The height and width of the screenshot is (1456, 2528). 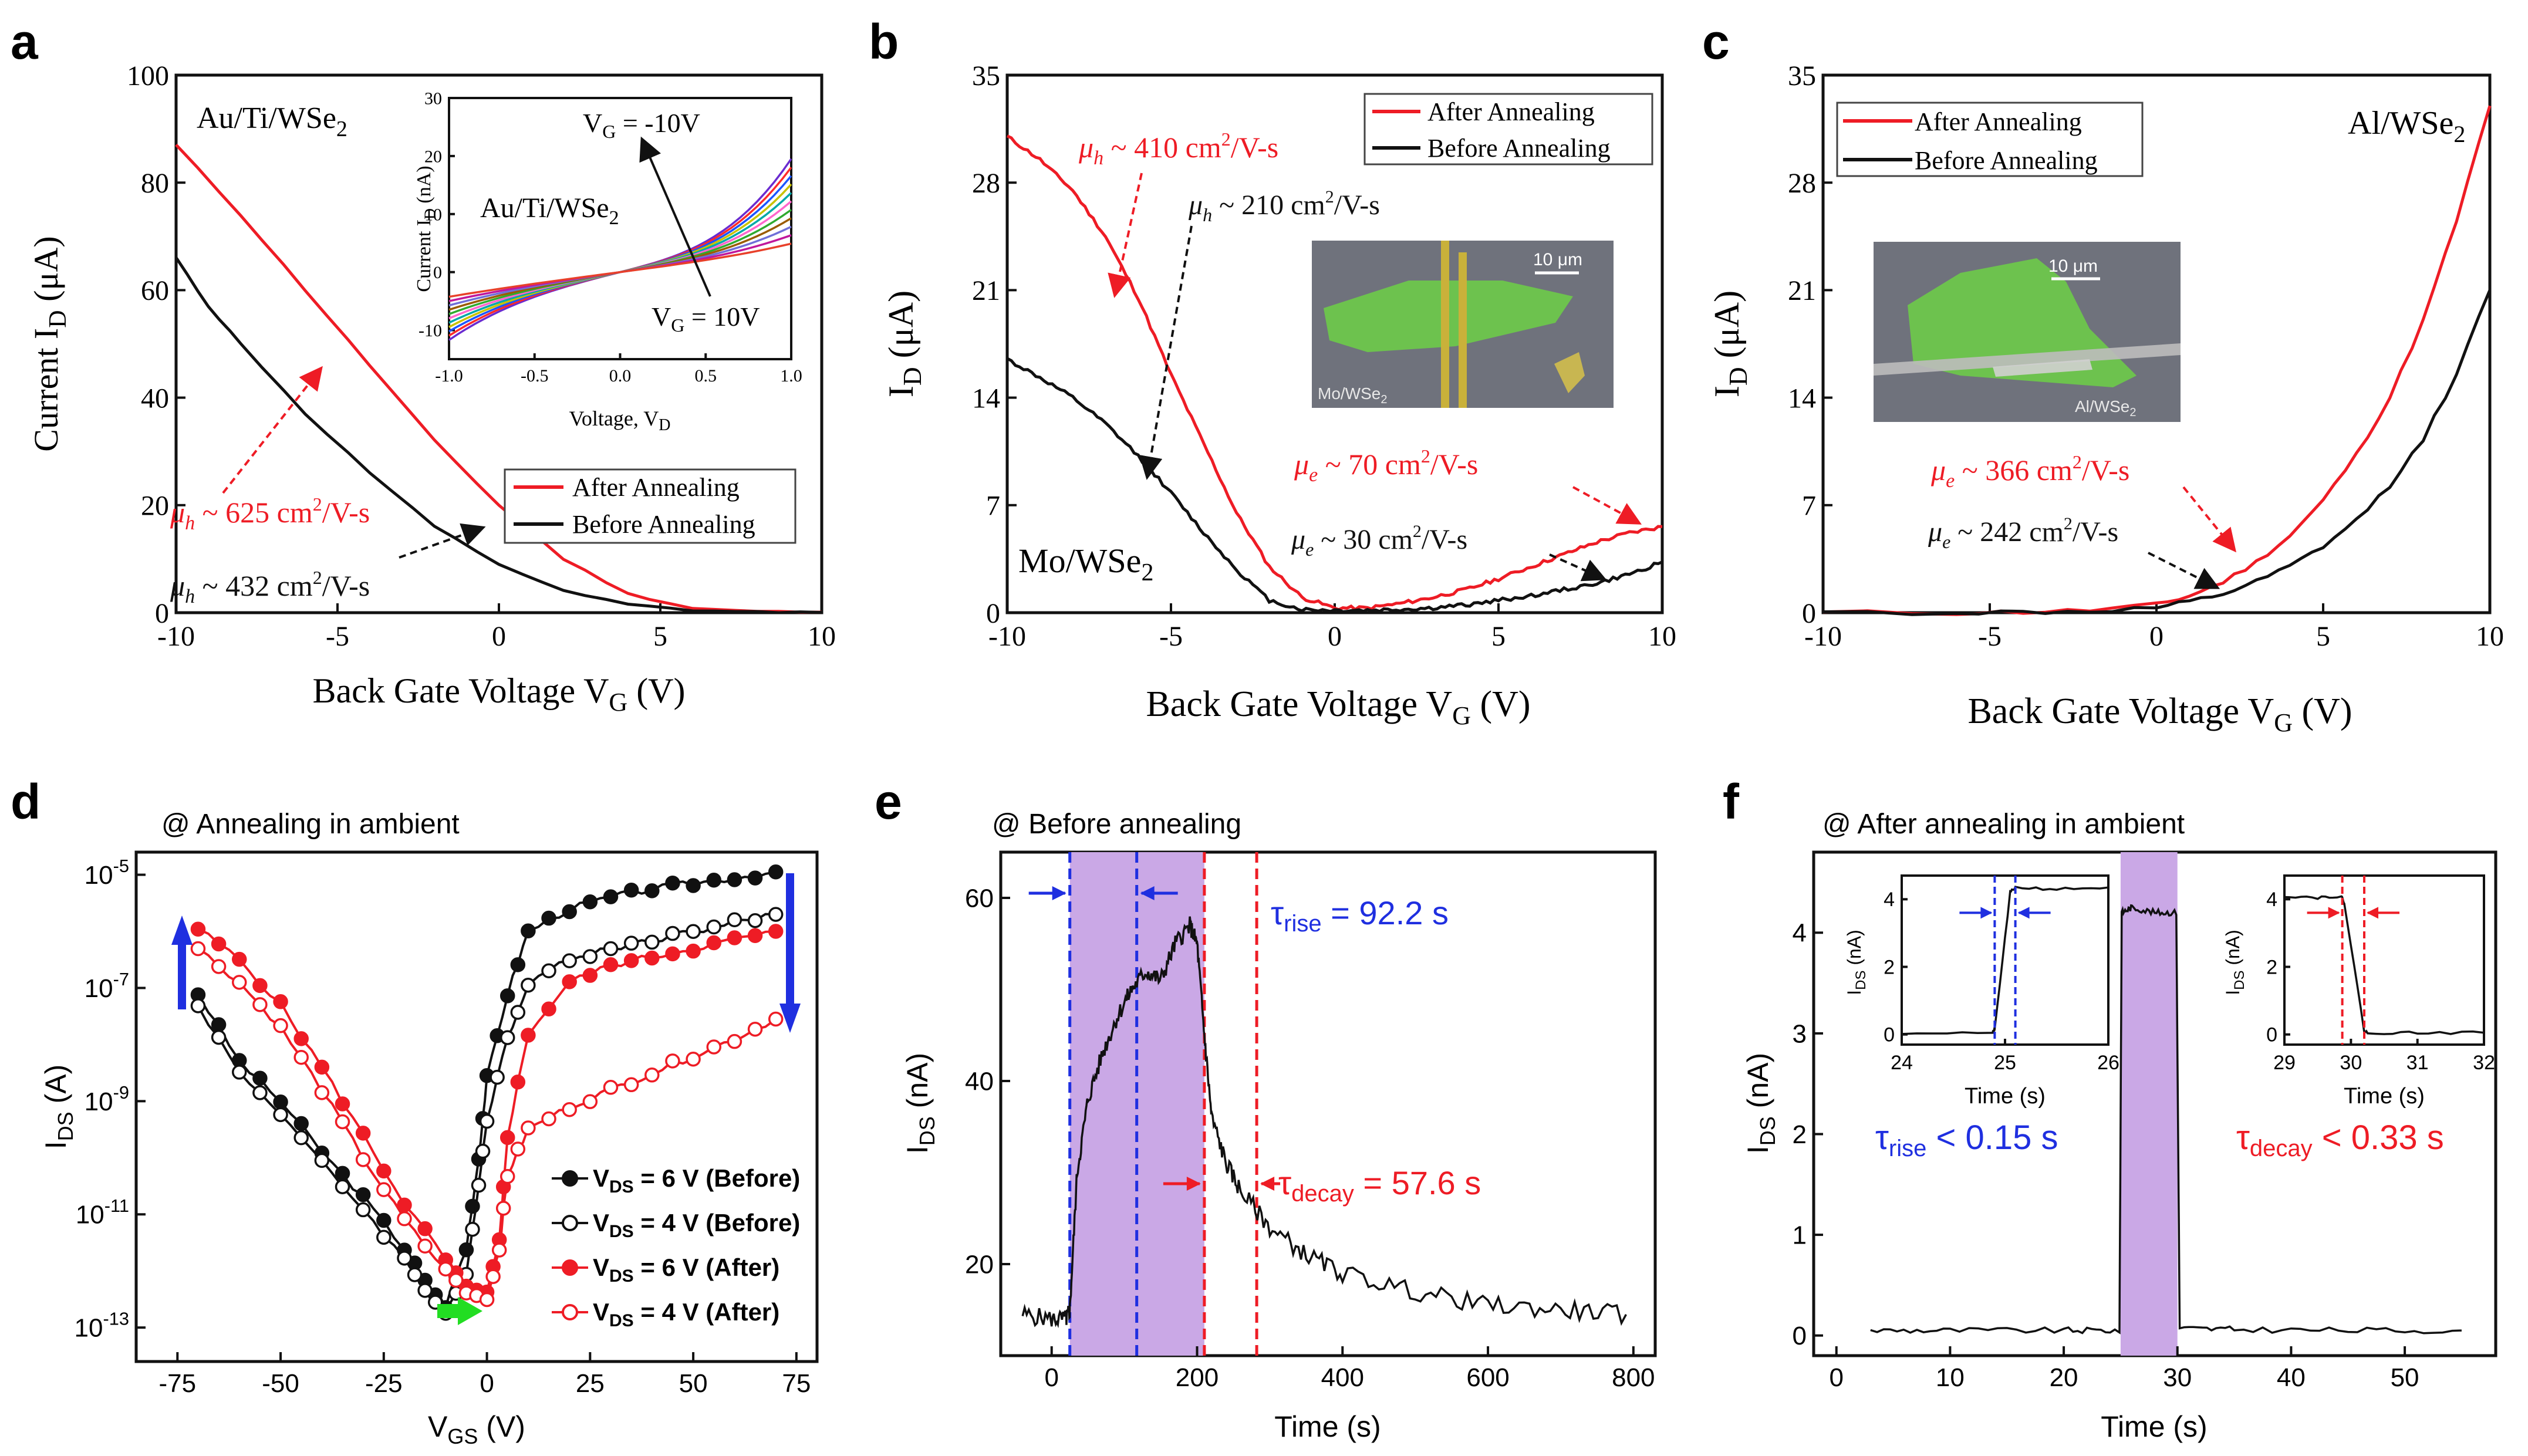 I want to click on y-tick-label: 80, so click(x=155, y=183).